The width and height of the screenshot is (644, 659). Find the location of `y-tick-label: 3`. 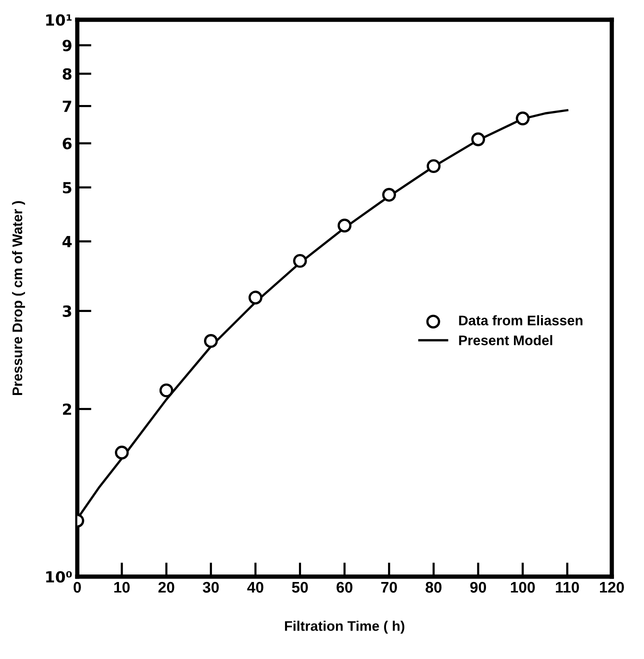

y-tick-label: 3 is located at coordinates (67, 311).